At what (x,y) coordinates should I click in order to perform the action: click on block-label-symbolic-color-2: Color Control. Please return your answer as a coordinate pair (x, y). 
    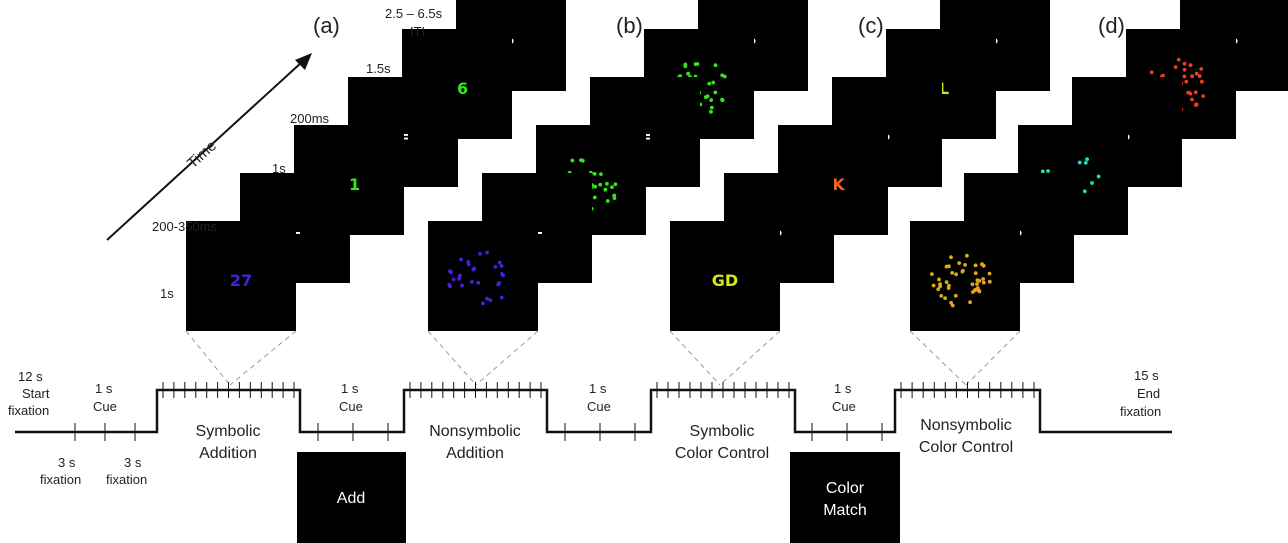
    Looking at the image, I should click on (722, 453).